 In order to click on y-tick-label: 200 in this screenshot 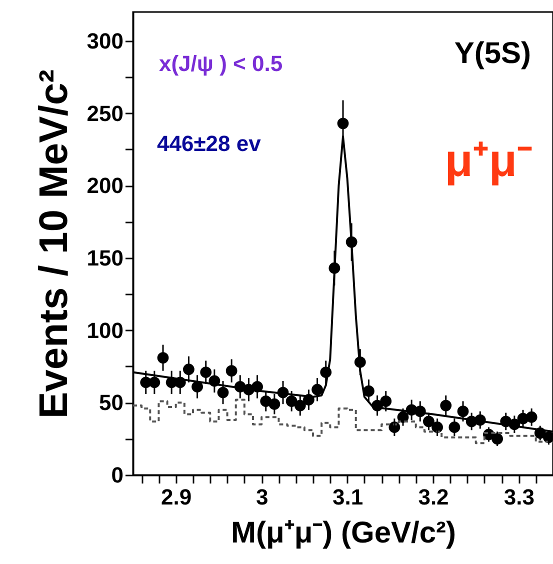, I will do `click(105, 185)`.